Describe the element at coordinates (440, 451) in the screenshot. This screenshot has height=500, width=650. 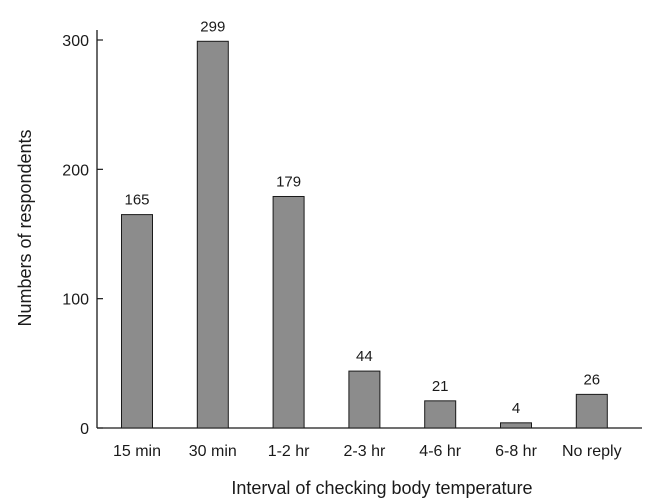
I see `x-tick-label: 4-6 hr` at that location.